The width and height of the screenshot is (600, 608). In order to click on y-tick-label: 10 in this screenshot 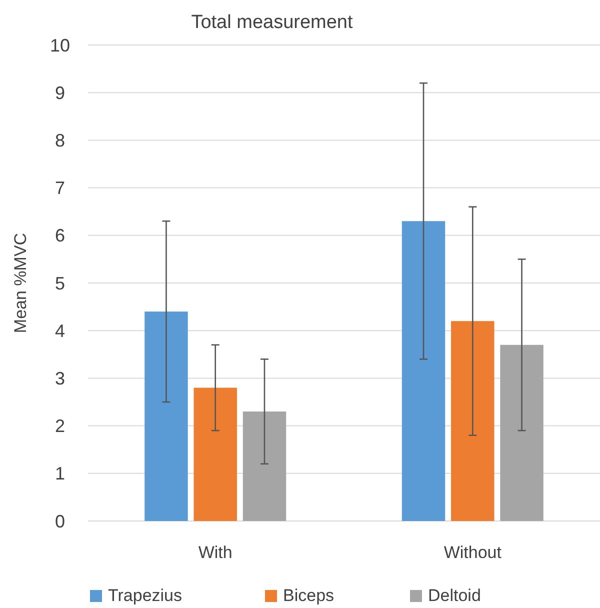, I will do `click(60, 45)`.